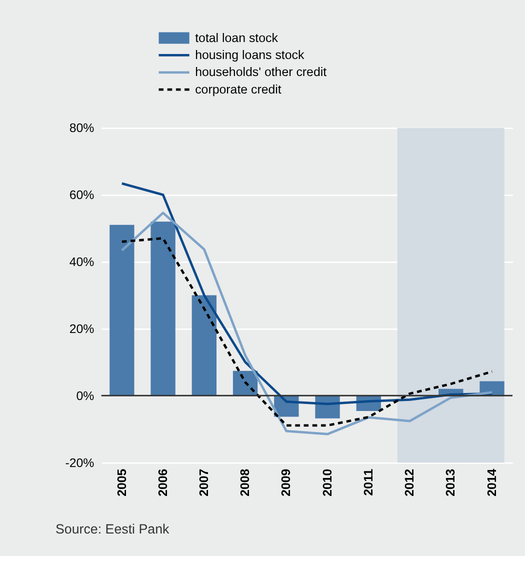 The width and height of the screenshot is (525, 584). What do you see at coordinates (81, 128) in the screenshot?
I see `y-tick-label: 80%` at bounding box center [81, 128].